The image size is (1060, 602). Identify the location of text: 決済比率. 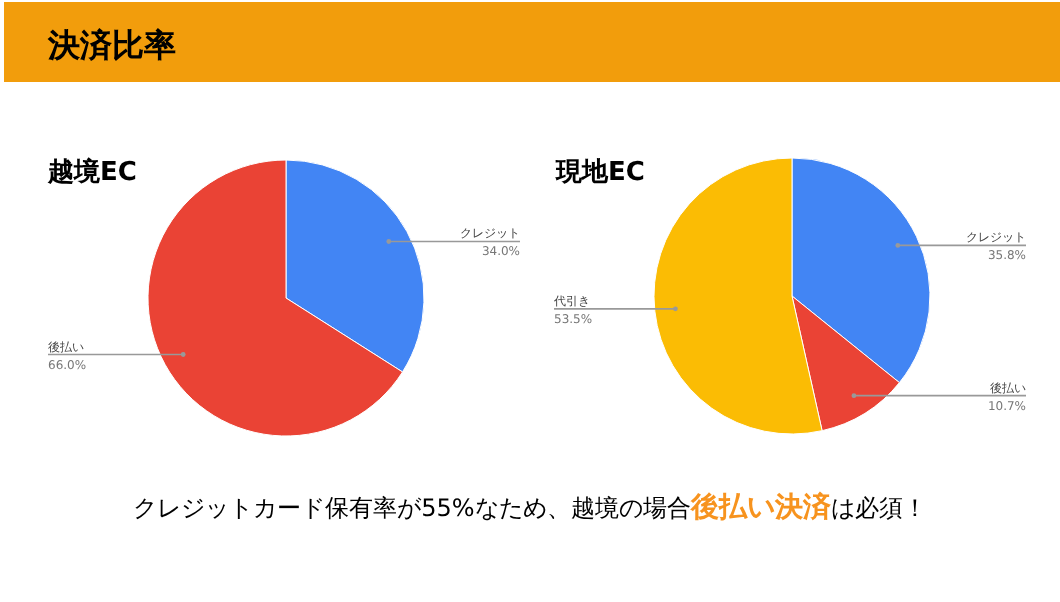
(111, 45).